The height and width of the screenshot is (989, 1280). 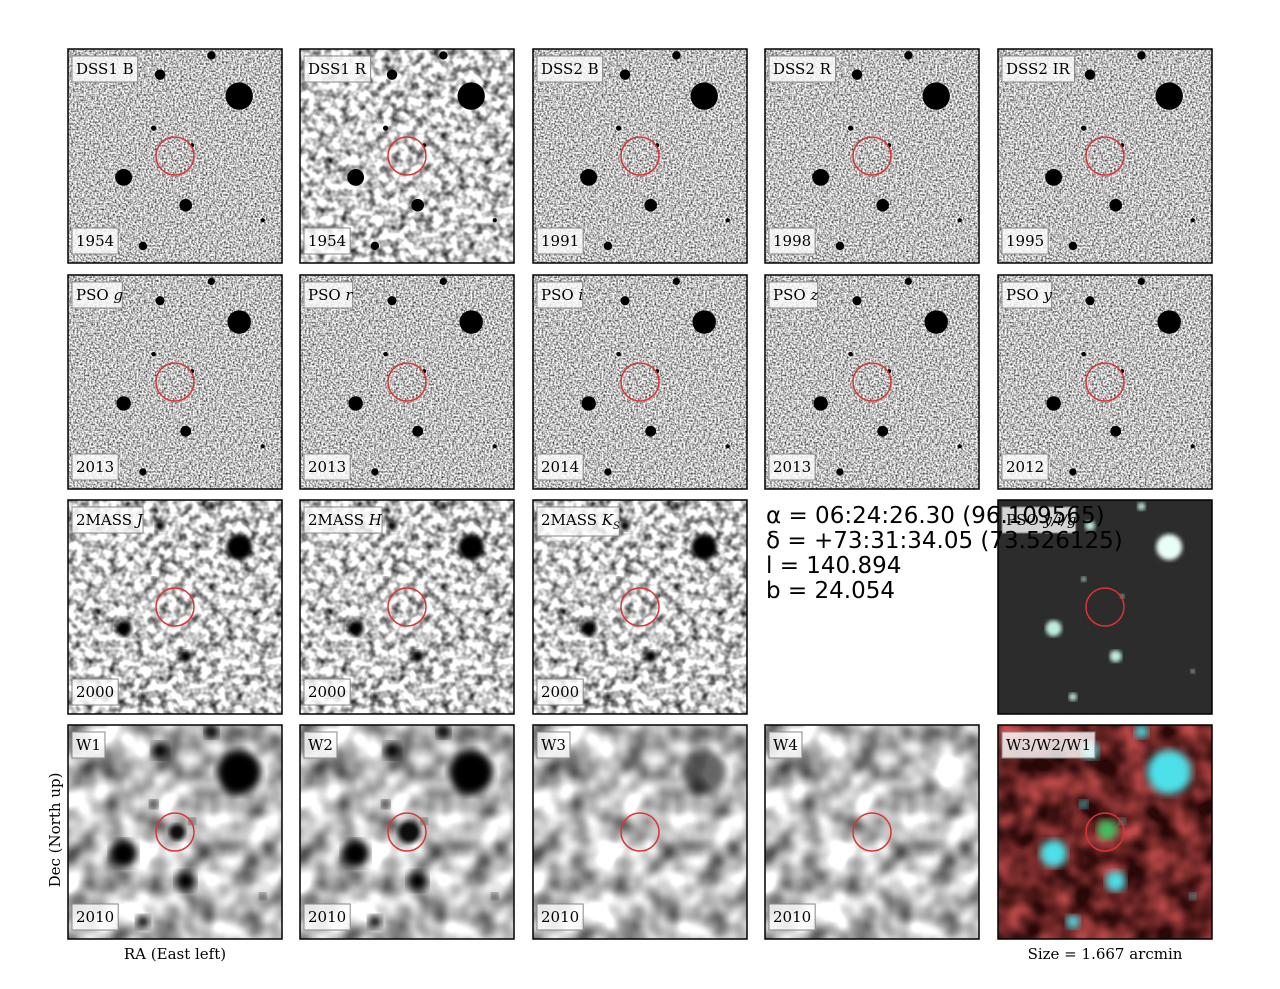 I want to click on target, so click(x=1107, y=829).